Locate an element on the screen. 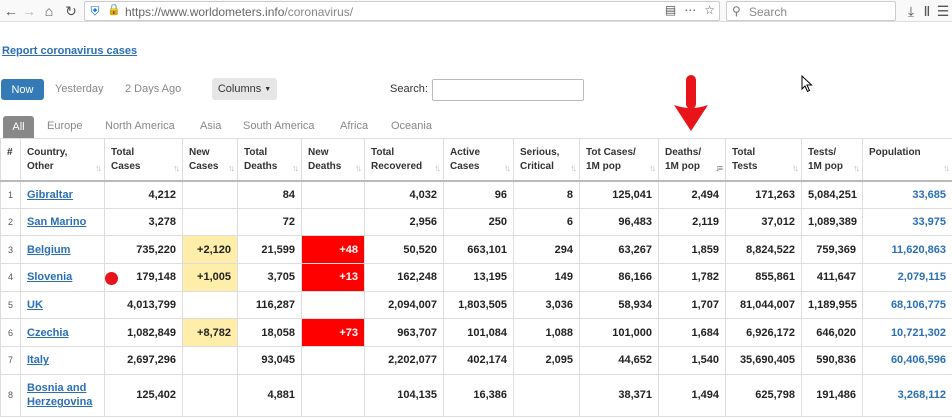  column-header: Total Recovered ↑↓ is located at coordinates (404, 160).